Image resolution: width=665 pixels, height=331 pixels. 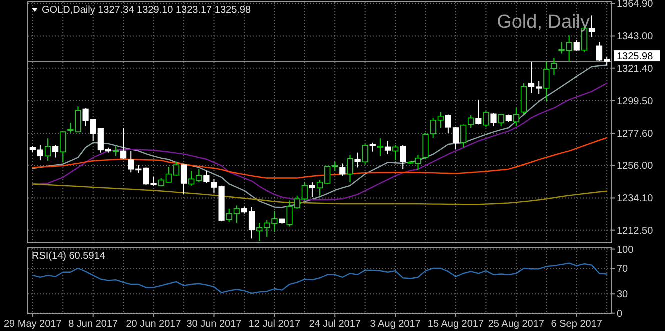 What do you see at coordinates (635, 5) in the screenshot?
I see `y-tick-label: 1364.90` at bounding box center [635, 5].